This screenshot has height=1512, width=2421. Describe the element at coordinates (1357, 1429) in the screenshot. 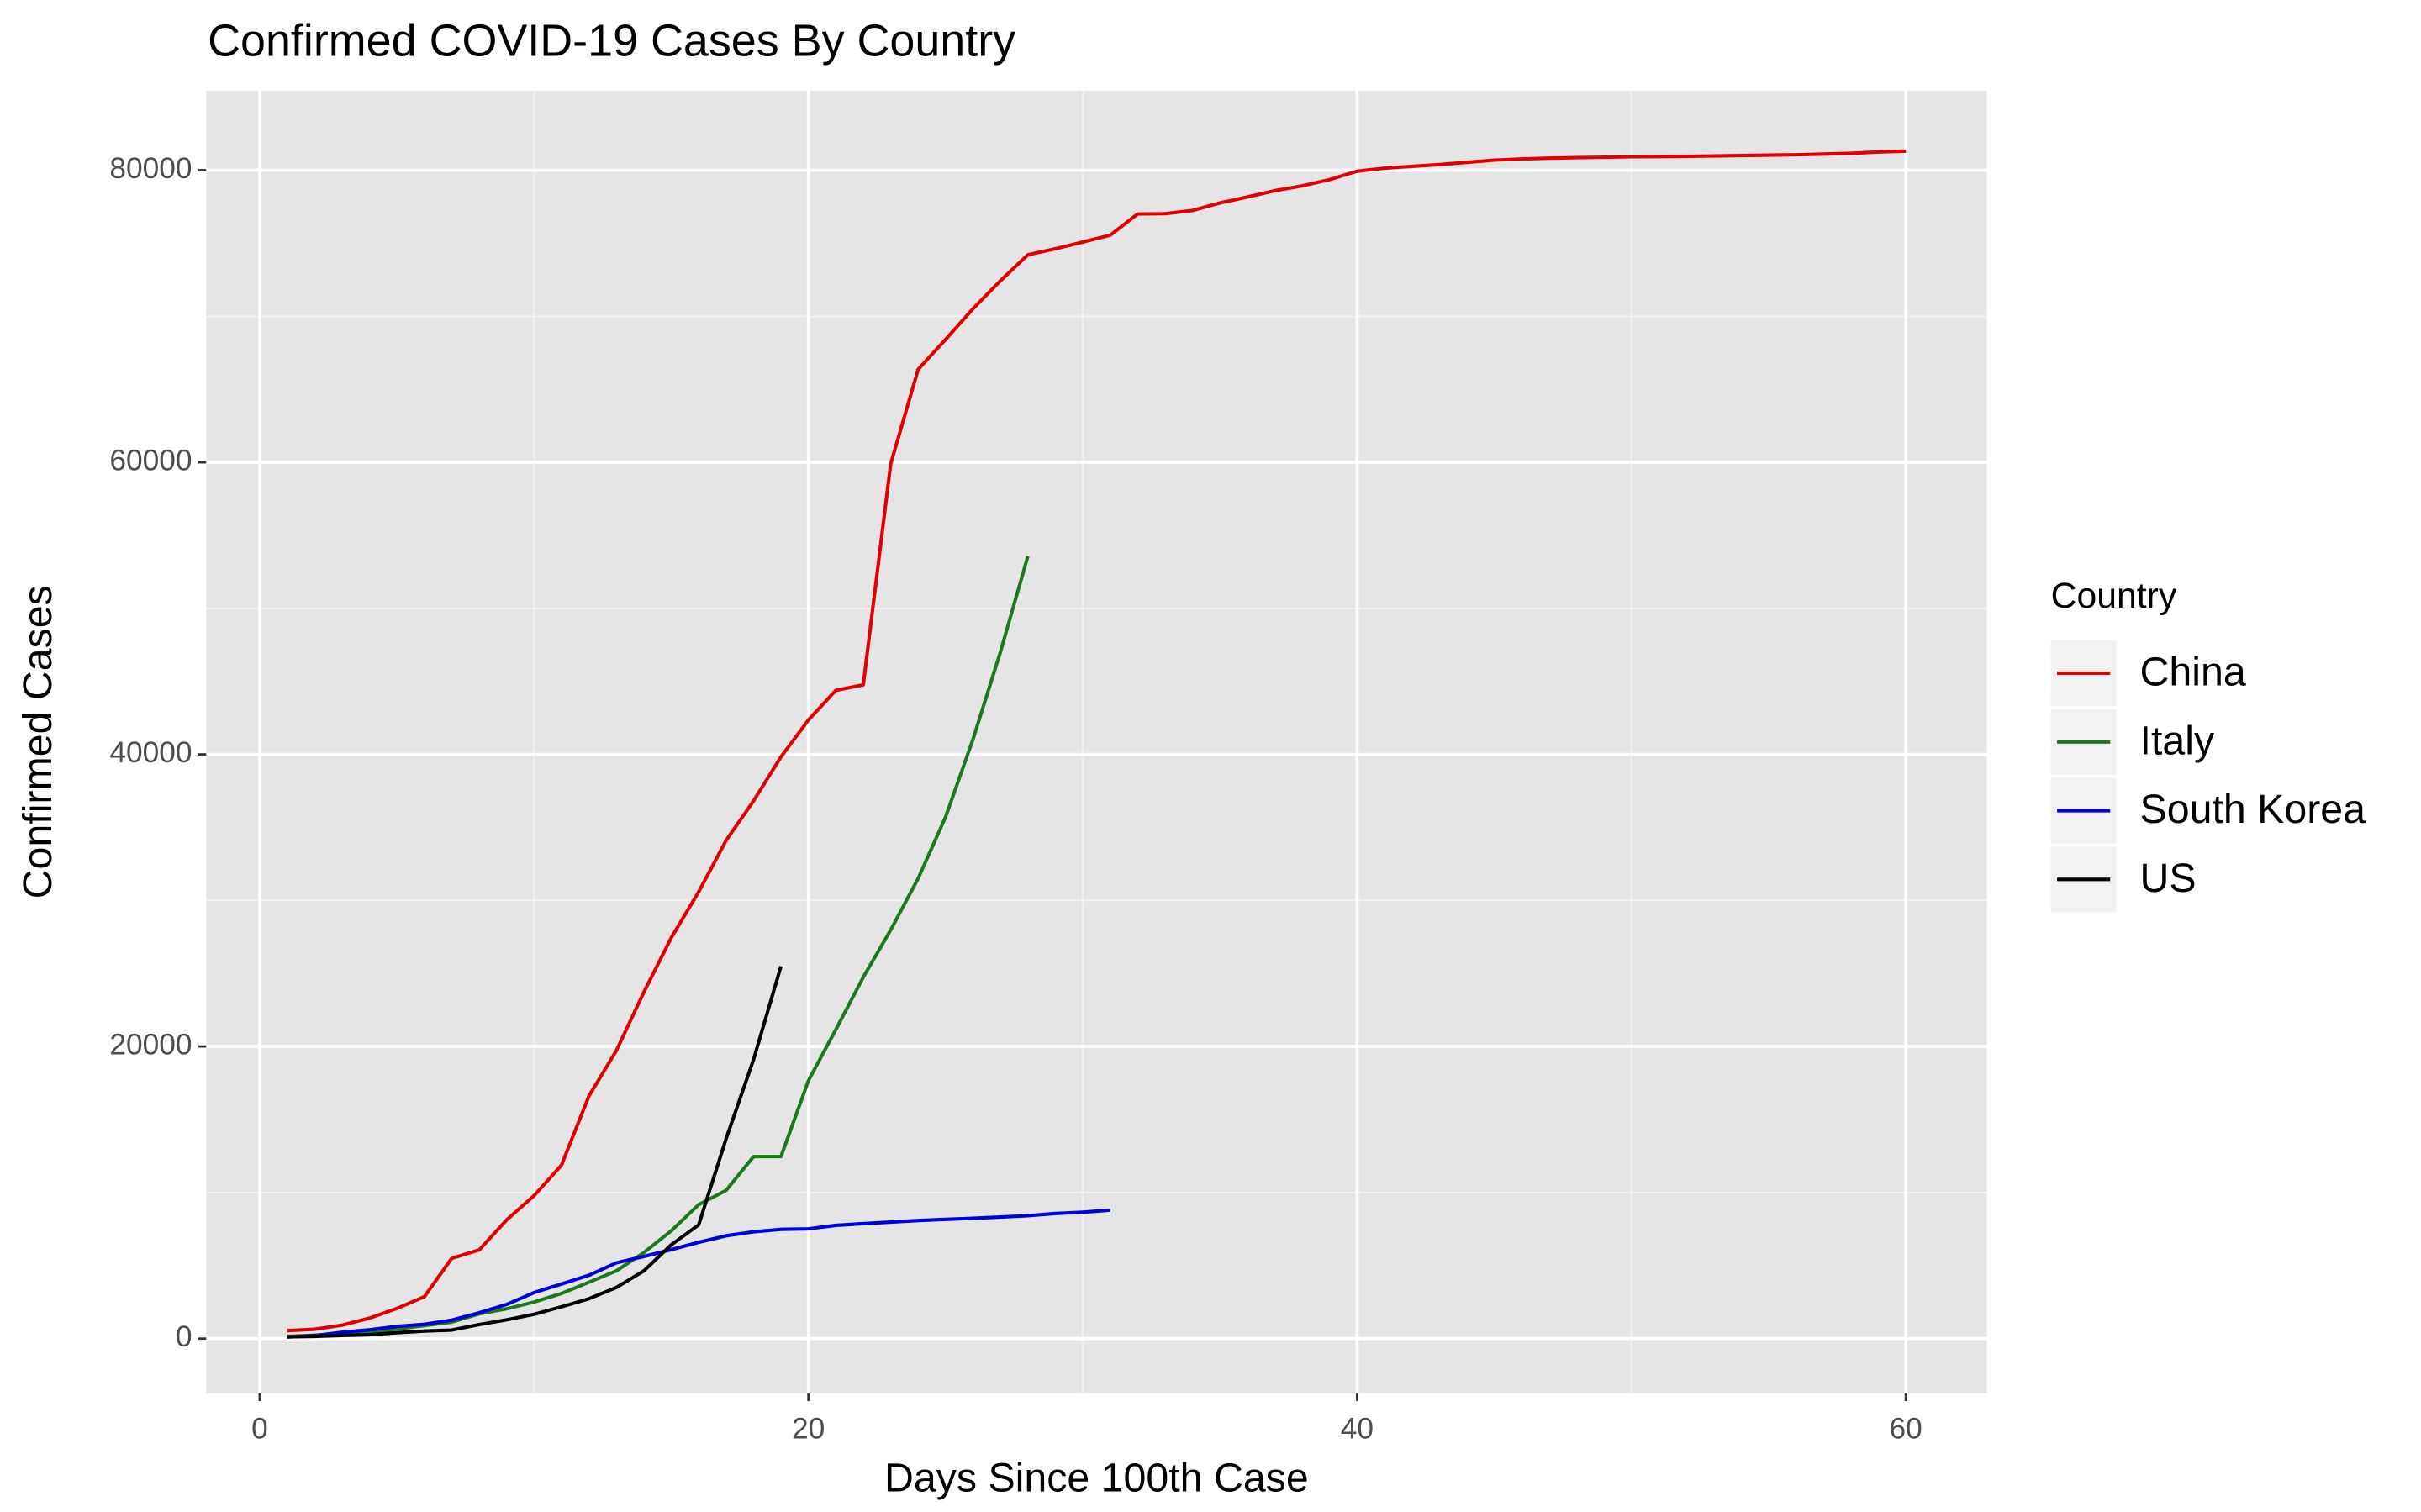

I see `x-tick-label: 40` at that location.